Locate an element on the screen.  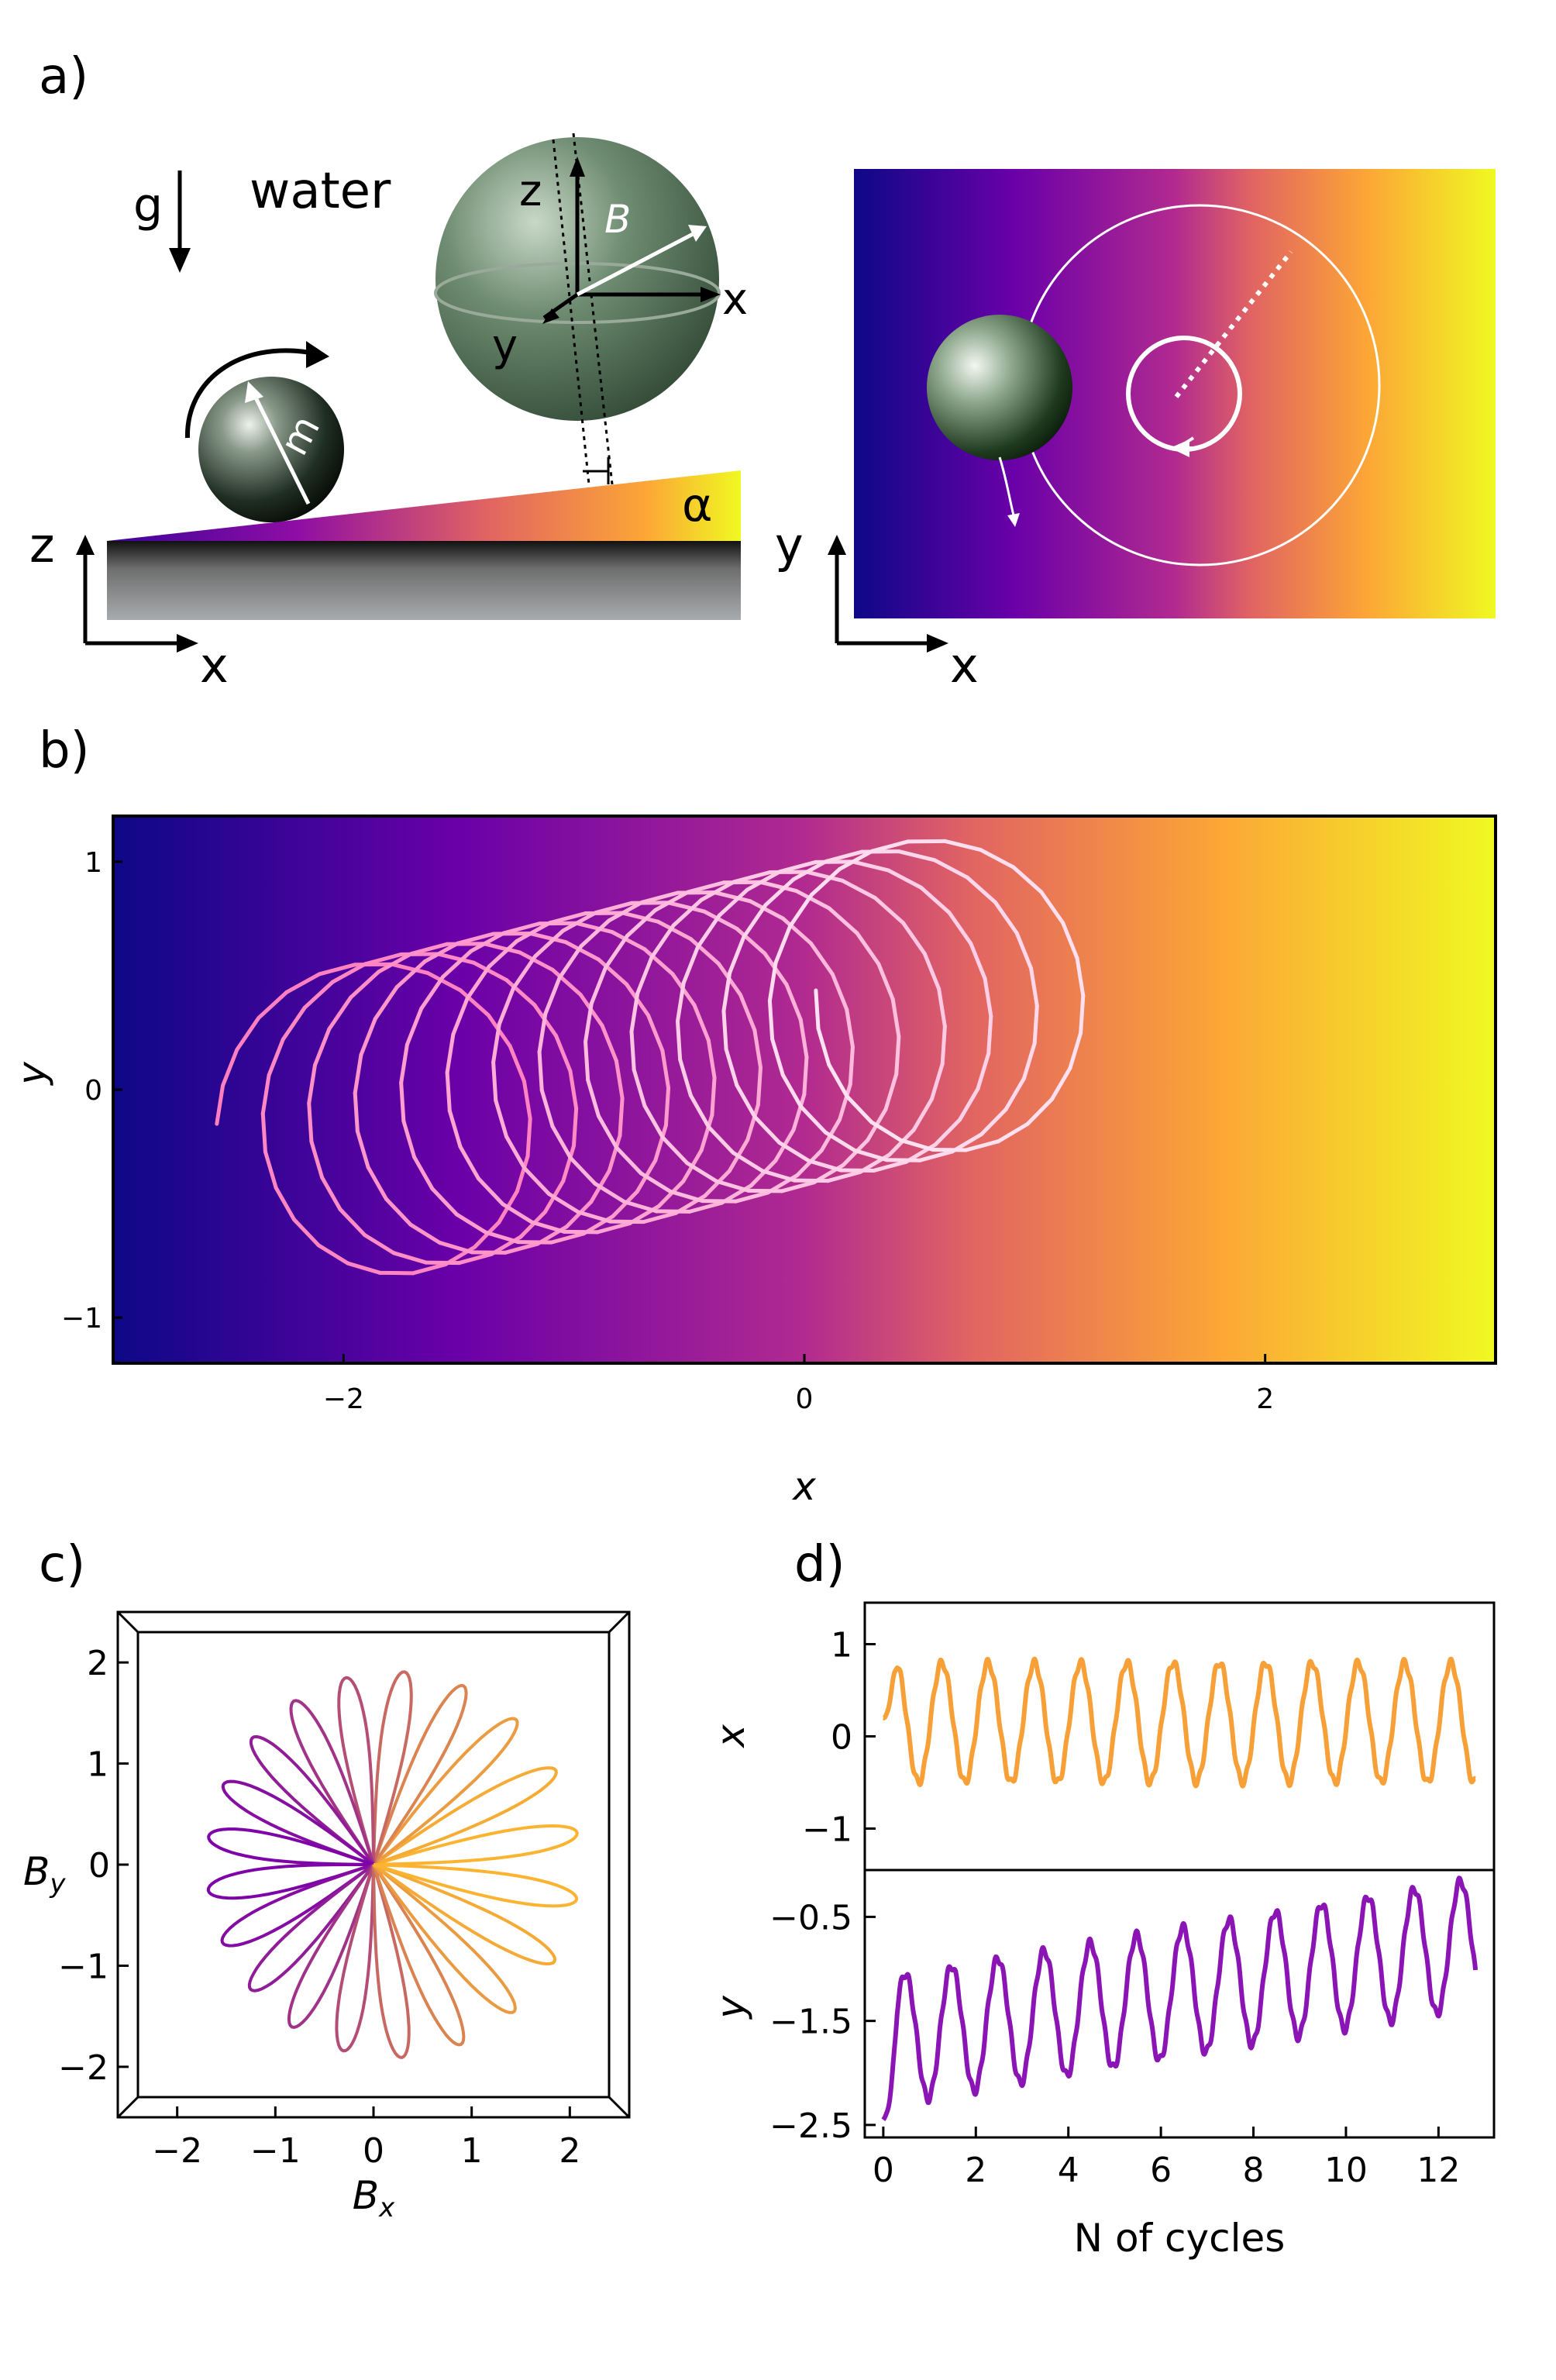
panel-b-ytick-label: −1 is located at coordinates (81, 1319).